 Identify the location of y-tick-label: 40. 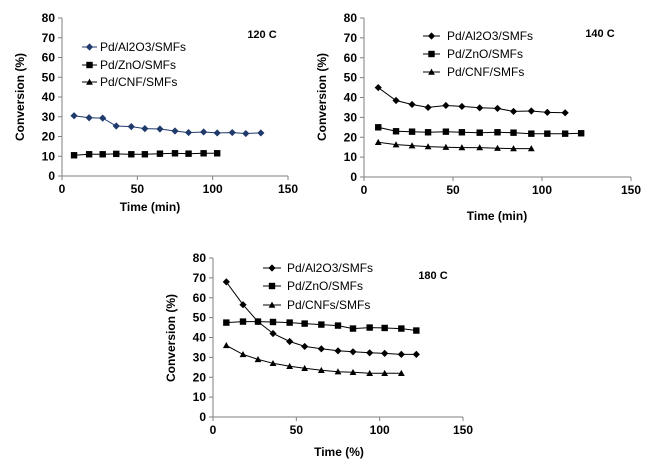
(200, 338).